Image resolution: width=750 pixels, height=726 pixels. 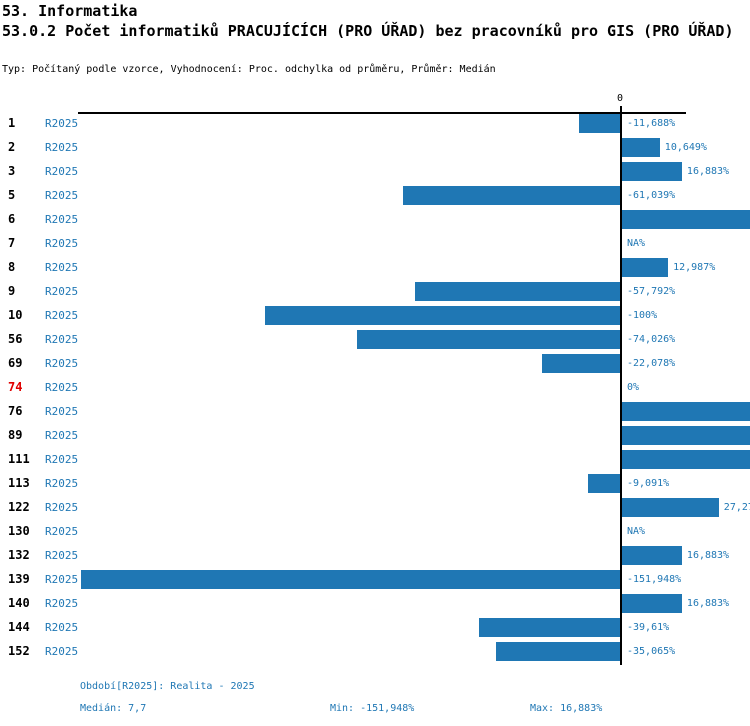 What do you see at coordinates (19, 603) in the screenshot?
I see `row-number: 140` at bounding box center [19, 603].